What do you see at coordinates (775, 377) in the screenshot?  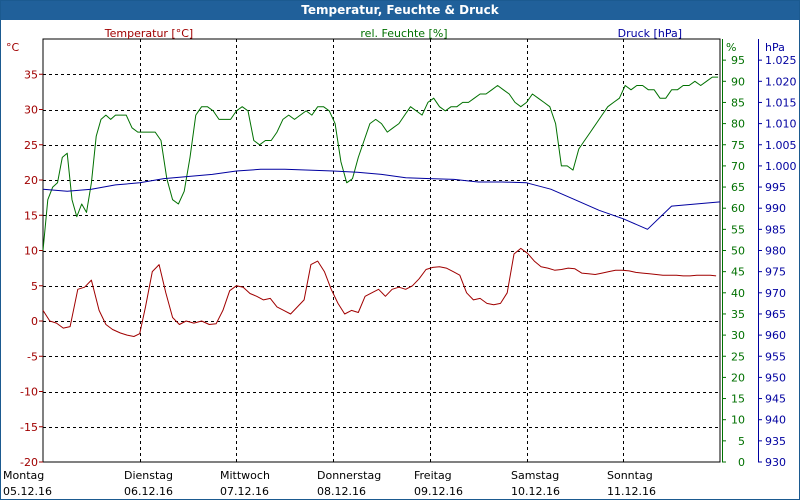 I see `pressure-tick-label: 950` at bounding box center [775, 377].